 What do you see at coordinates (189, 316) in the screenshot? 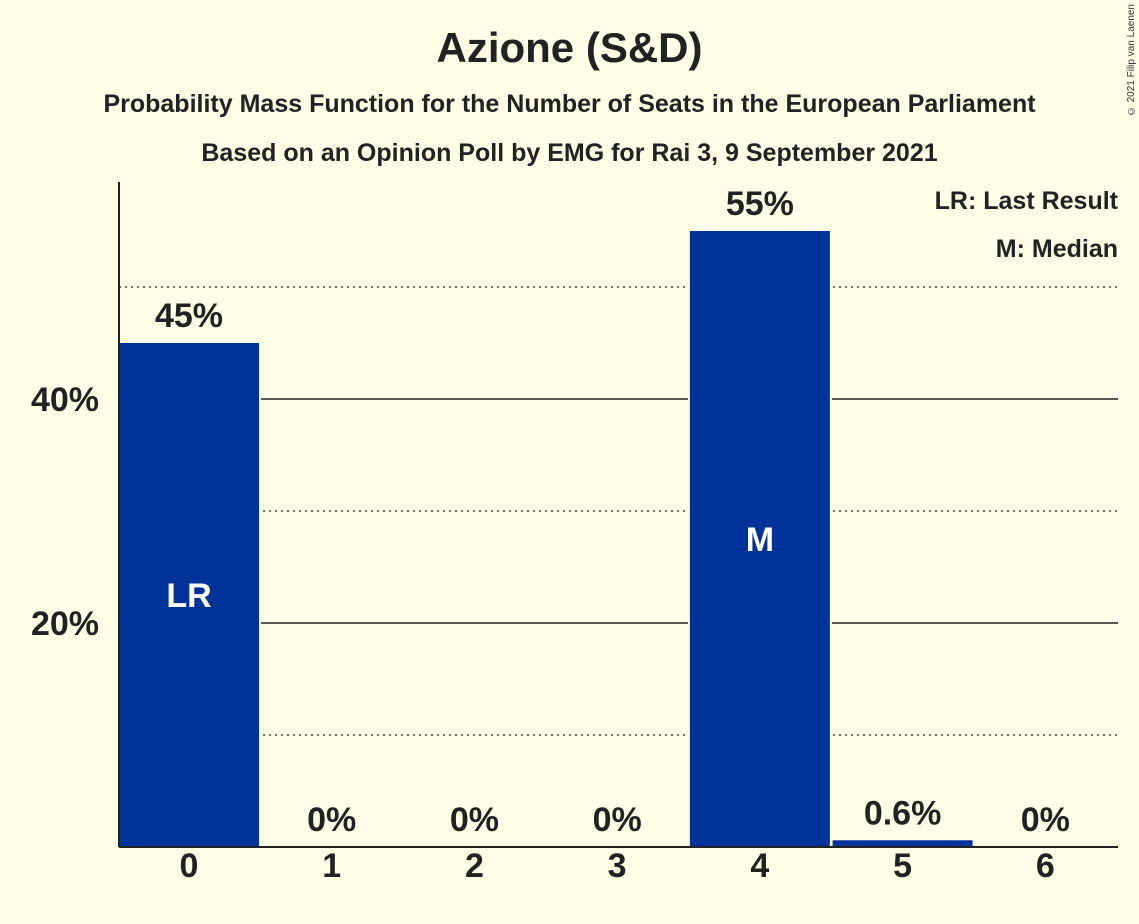
I see `data-label: 45%` at bounding box center [189, 316].